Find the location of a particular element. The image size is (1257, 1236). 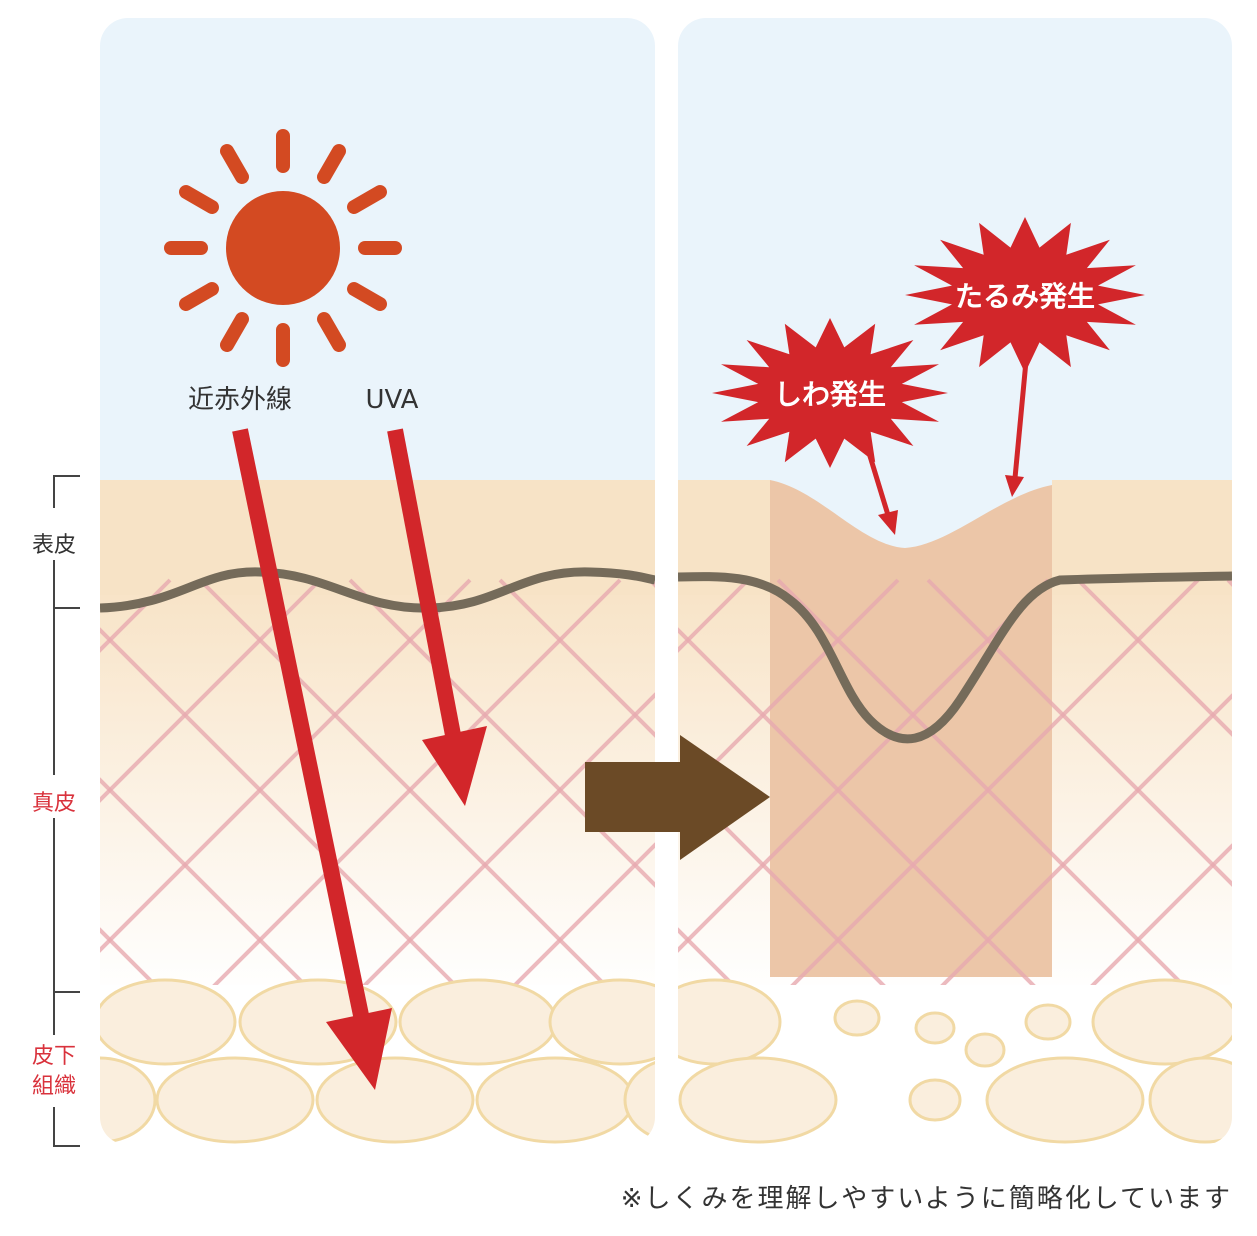

skin-surface-dip is located at coordinates (911, 509).